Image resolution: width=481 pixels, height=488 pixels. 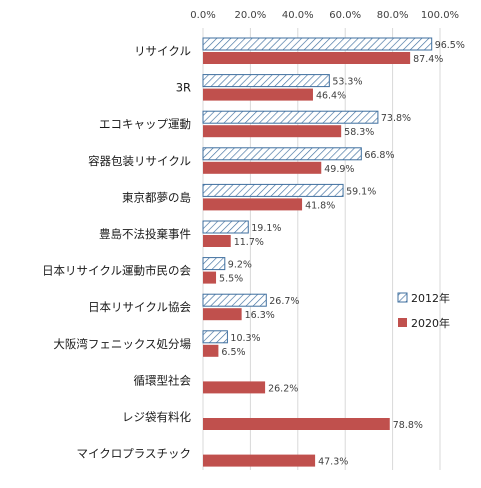 What do you see at coordinates (145, 124) in the screenshot?
I see `category-label: エコキャップ運動` at bounding box center [145, 124].